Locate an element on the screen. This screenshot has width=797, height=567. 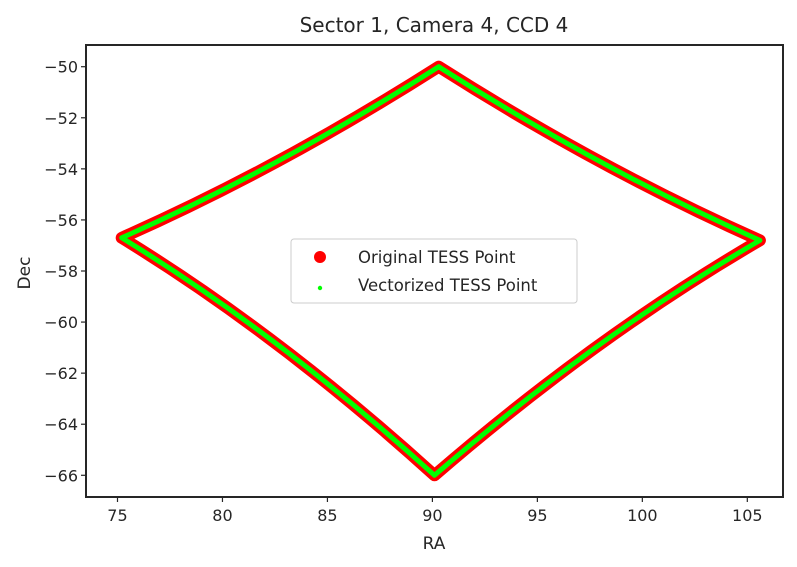
y-axis-ticks: −50 −52 −54 −56 −58 −60 −62 −64 −66 is located at coordinates (65, 271).